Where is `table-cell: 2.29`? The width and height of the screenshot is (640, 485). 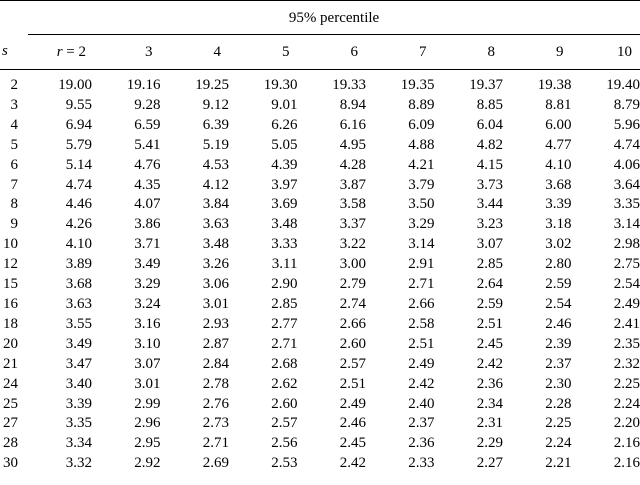 table-cell: 2.29 is located at coordinates (489, 443).